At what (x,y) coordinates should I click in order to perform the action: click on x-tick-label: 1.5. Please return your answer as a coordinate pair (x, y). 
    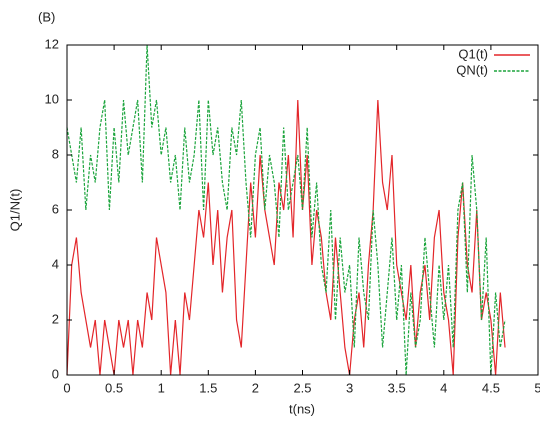
    Looking at the image, I should click on (208, 387).